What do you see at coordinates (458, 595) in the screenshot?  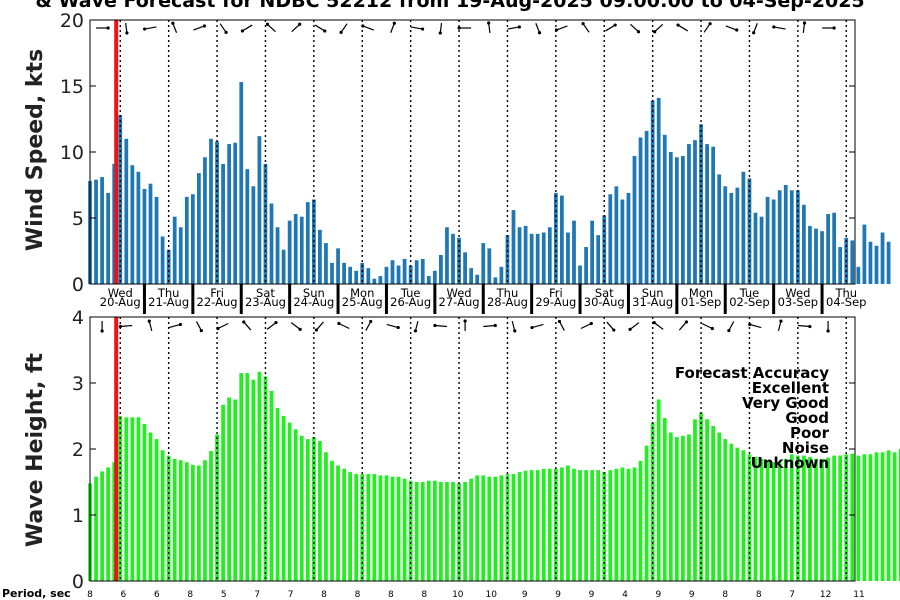 I see `period-value-label: 10` at bounding box center [458, 595].